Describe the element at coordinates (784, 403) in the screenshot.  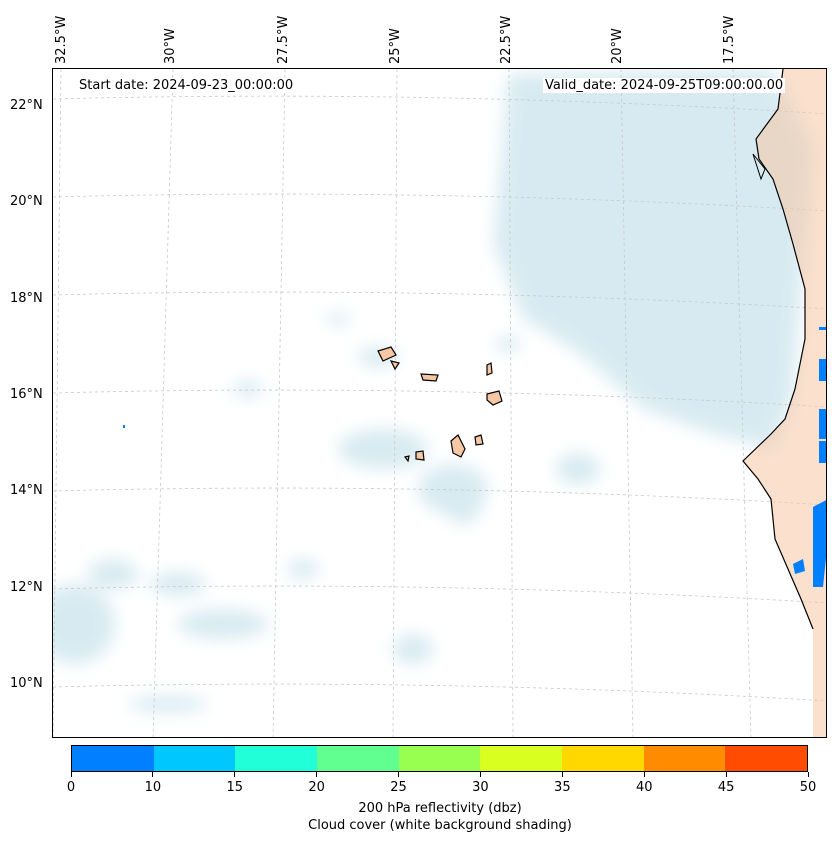
I see `africa-coast` at that location.